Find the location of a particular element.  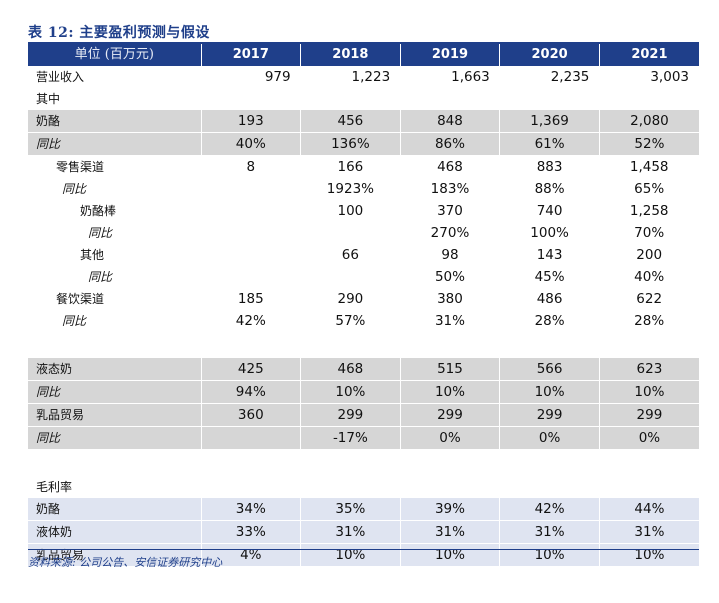

cell: 622 is located at coordinates (649, 299).